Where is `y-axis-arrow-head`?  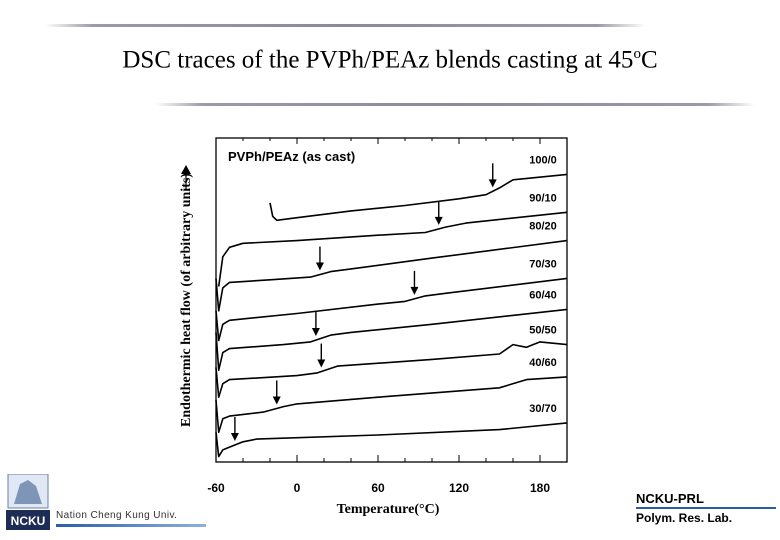
y-axis-arrow-head is located at coordinates (186, 169).